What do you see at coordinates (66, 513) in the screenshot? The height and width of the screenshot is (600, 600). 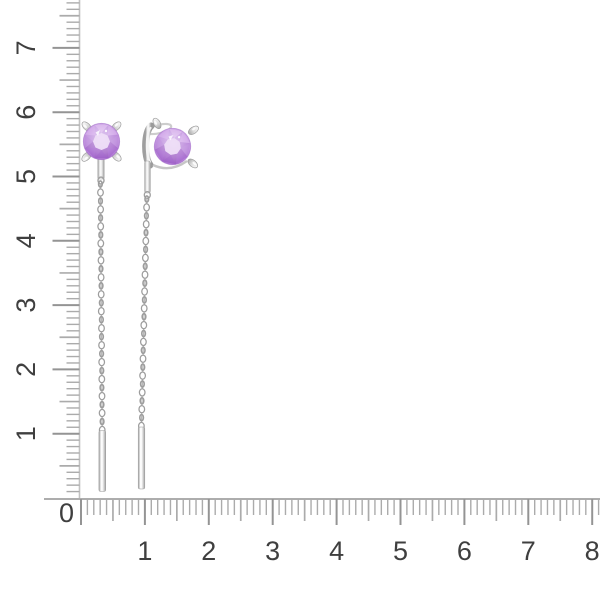 I see `ruler-corner-zero-label: 0` at bounding box center [66, 513].